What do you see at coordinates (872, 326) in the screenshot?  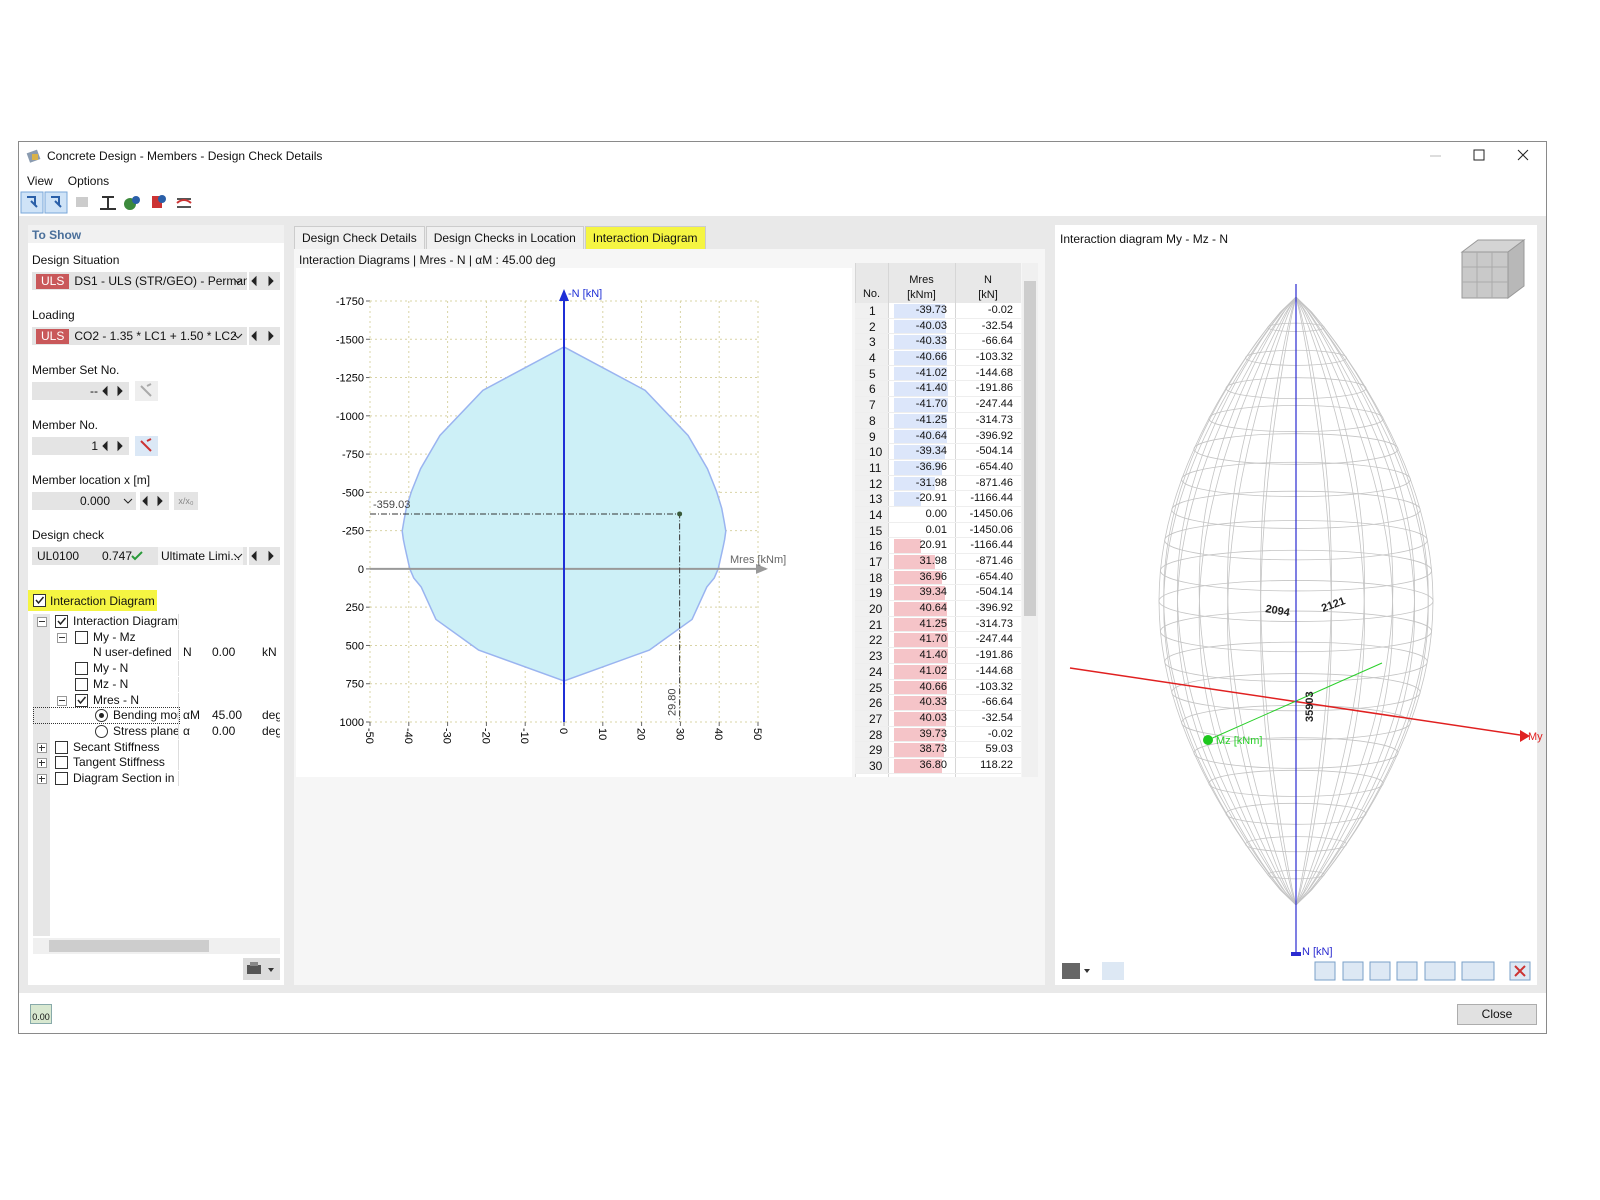 I see `row-number: 2` at bounding box center [872, 326].